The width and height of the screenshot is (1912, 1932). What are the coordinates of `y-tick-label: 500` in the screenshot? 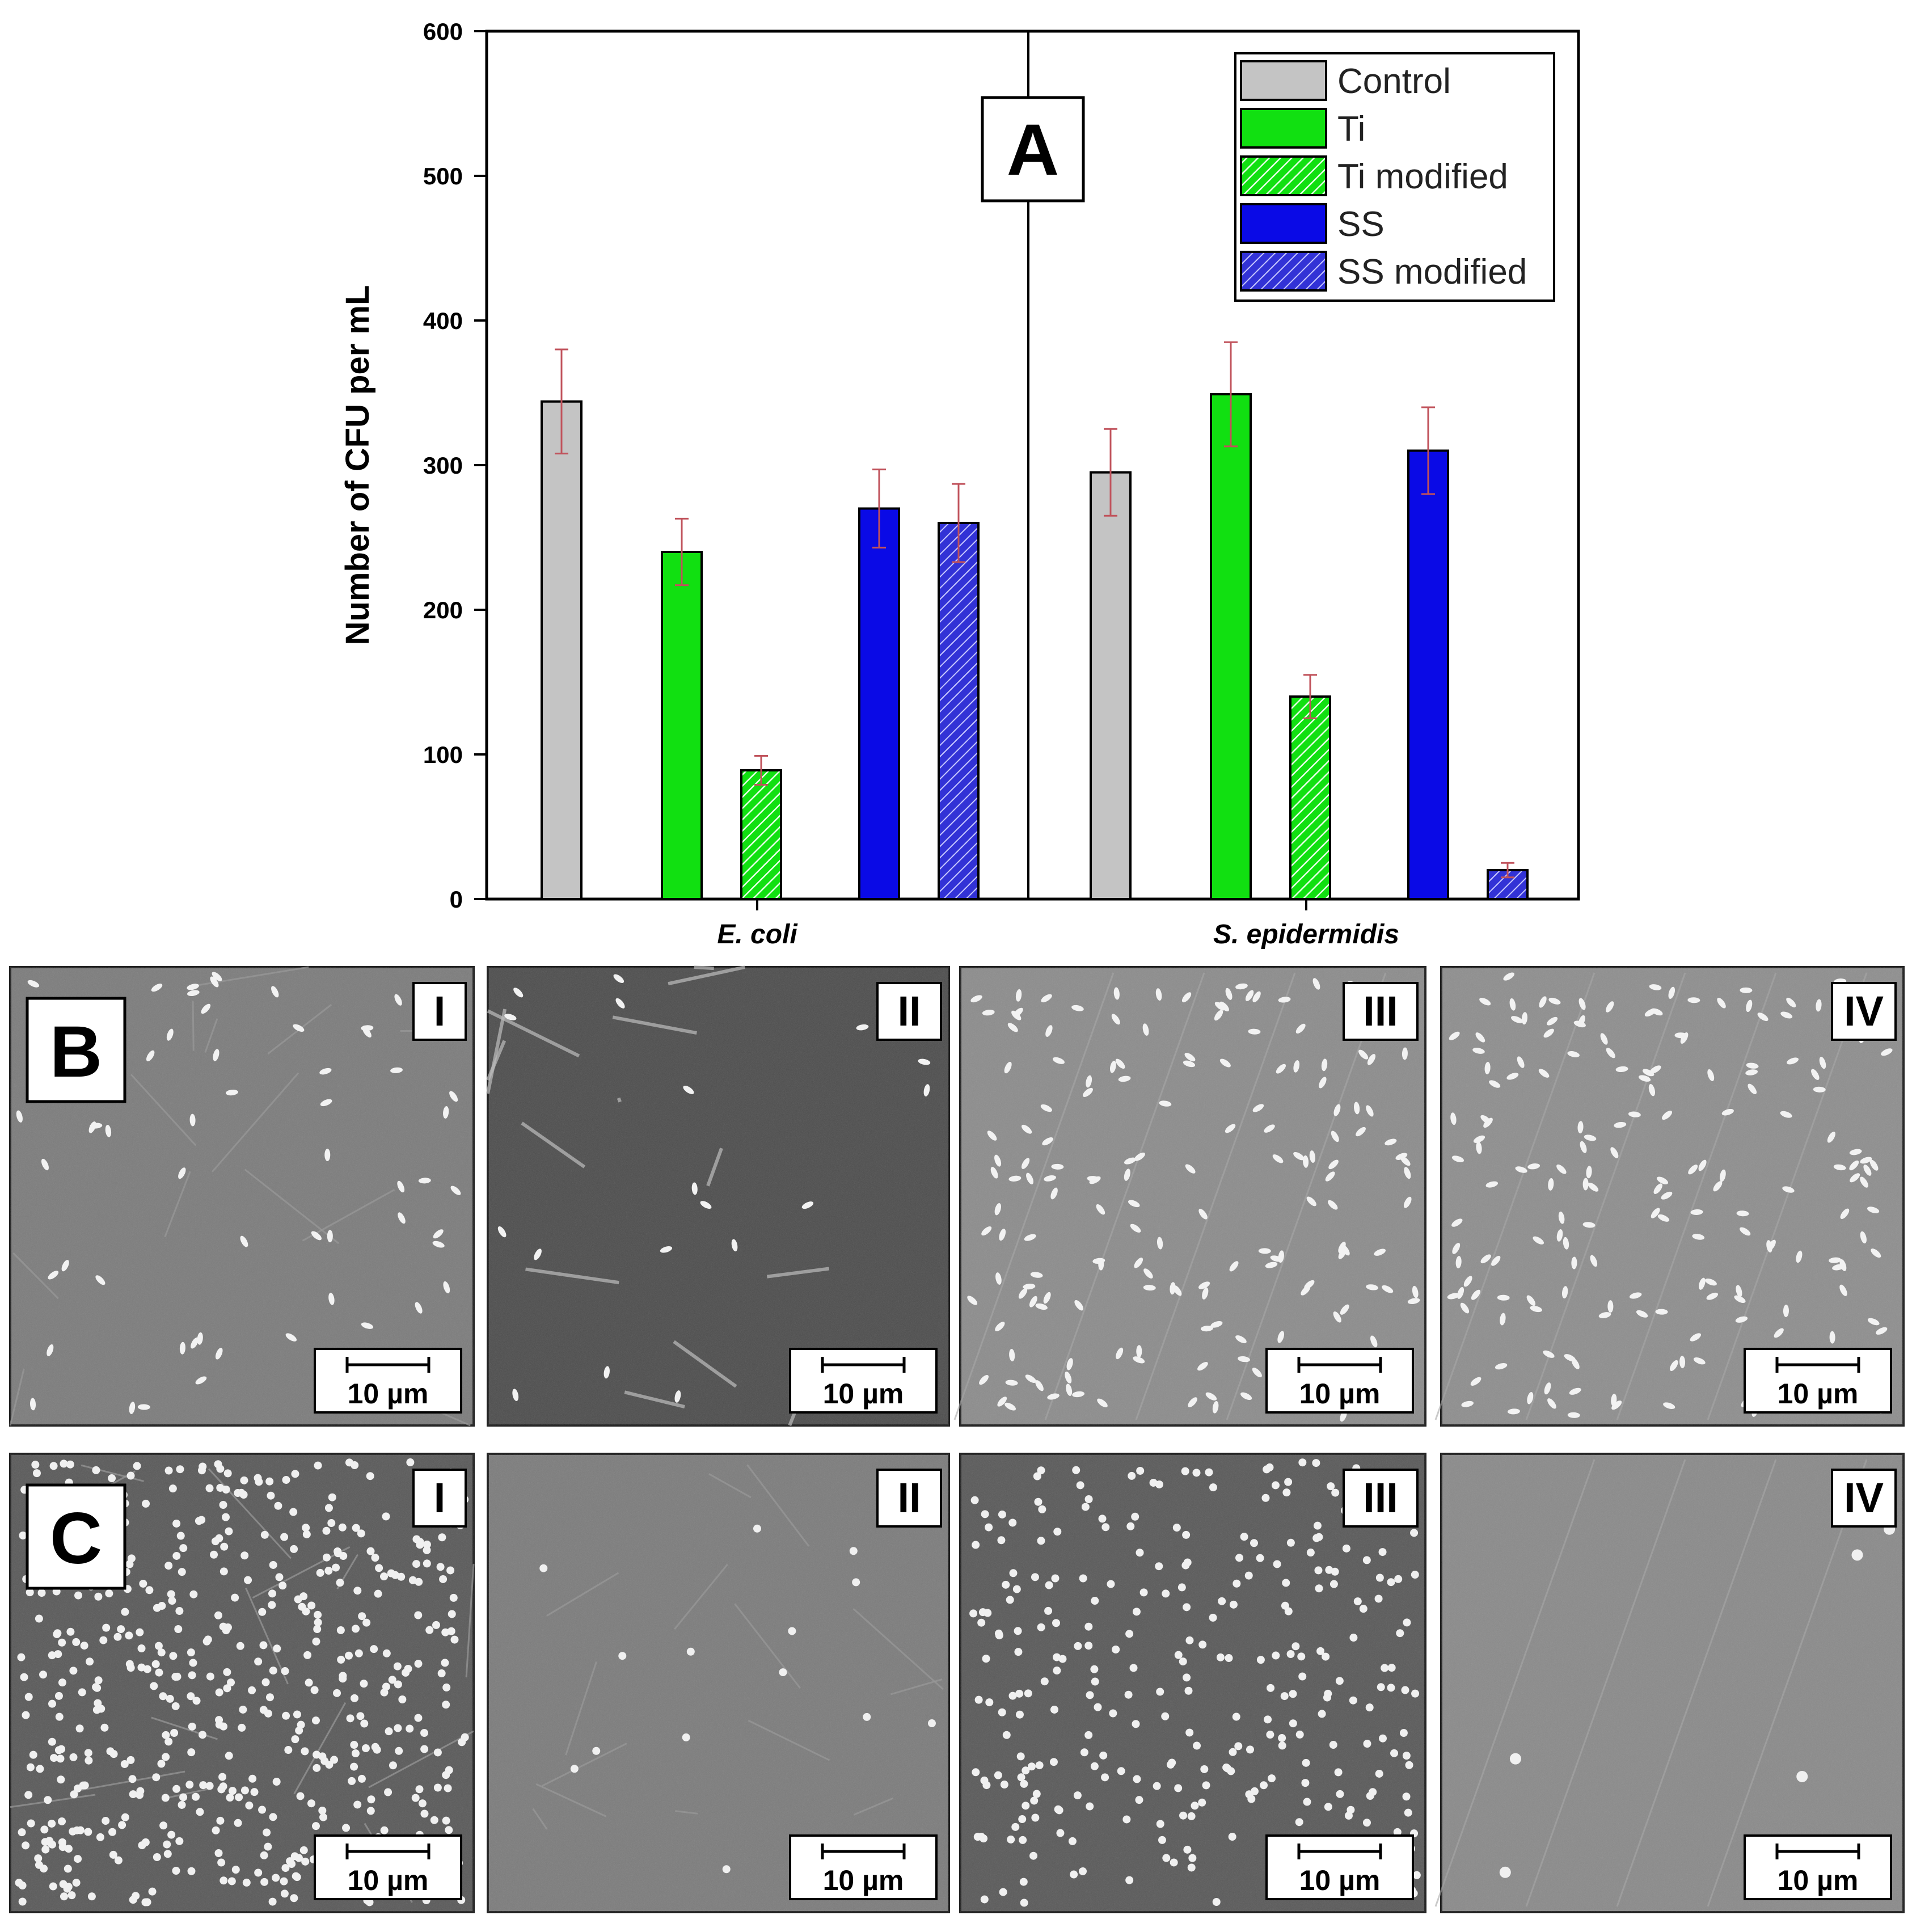 It's located at (443, 176).